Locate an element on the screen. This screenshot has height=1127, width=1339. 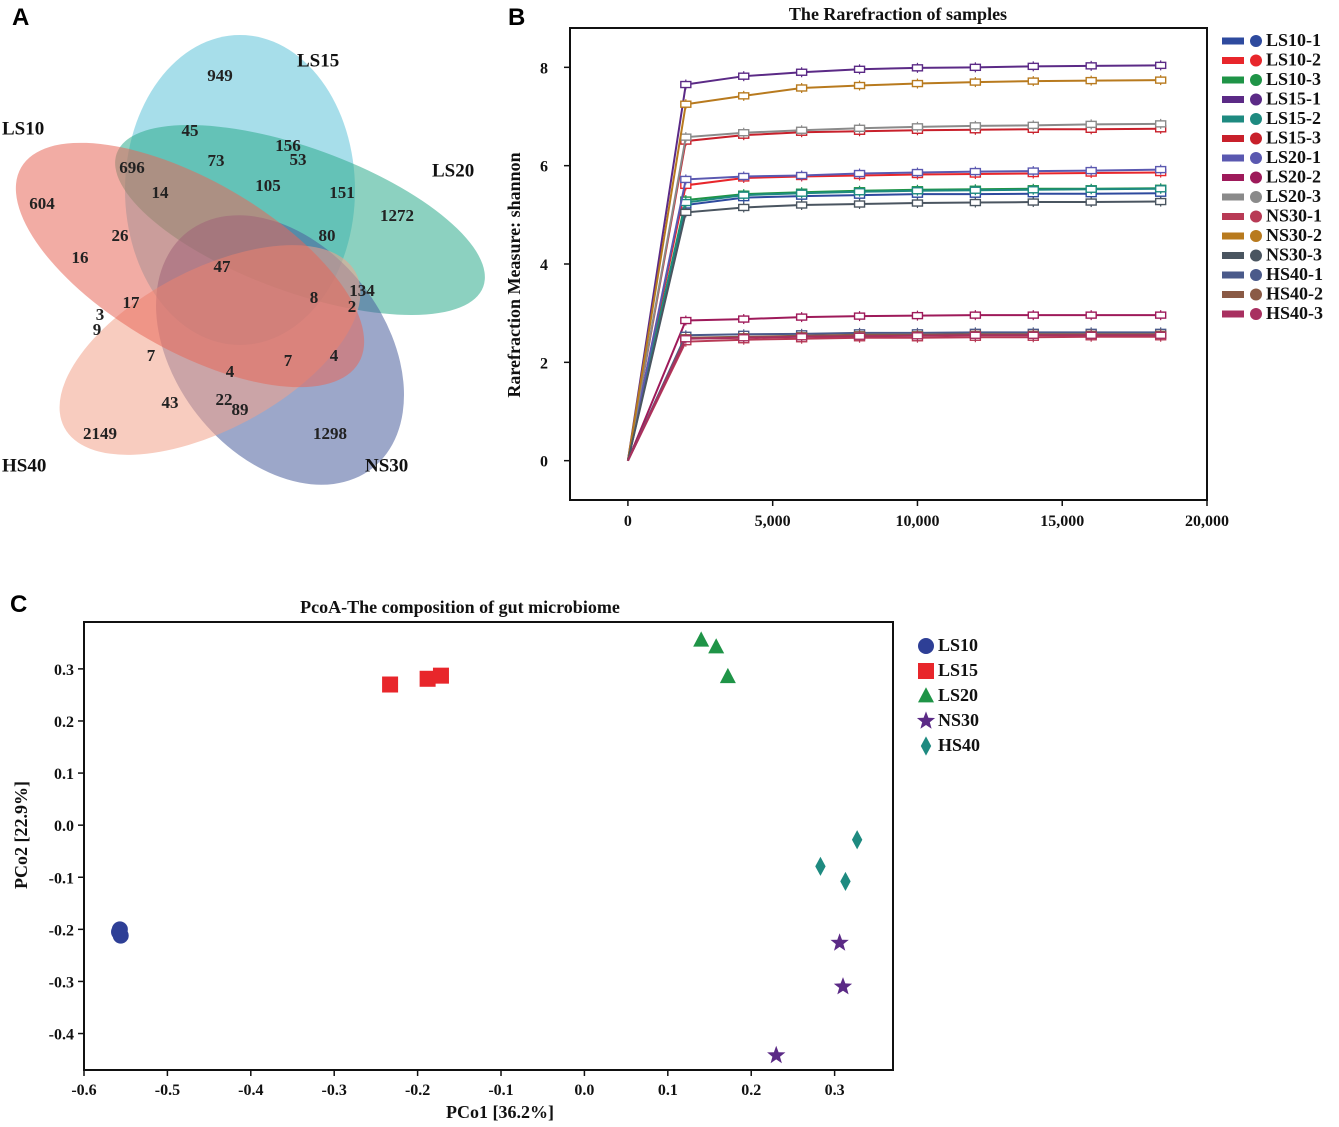
venn-count: 4 is located at coordinates (334, 355).